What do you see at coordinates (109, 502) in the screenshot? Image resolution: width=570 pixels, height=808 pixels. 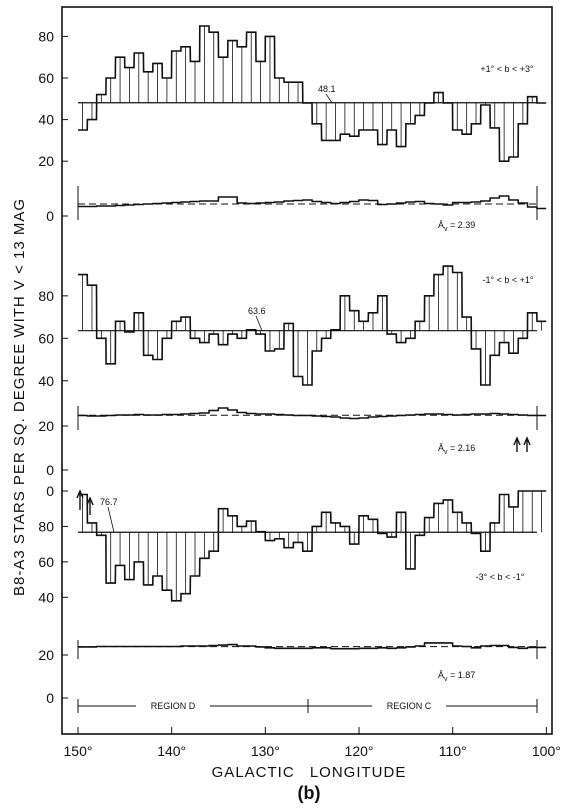 I see `mean-label: 76.7` at bounding box center [109, 502].